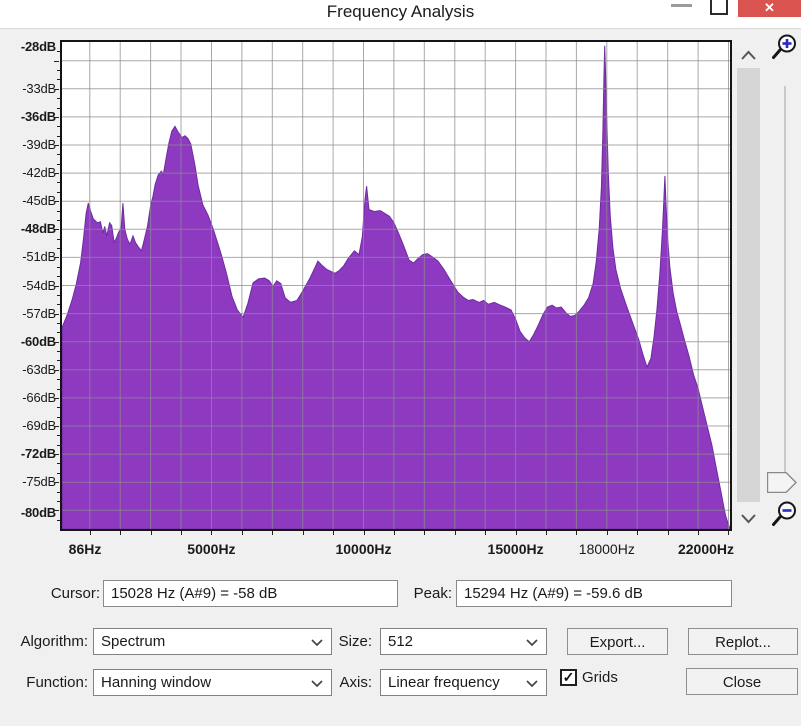 This screenshot has width=801, height=726. I want to click on maximize-button, so click(719, 8).